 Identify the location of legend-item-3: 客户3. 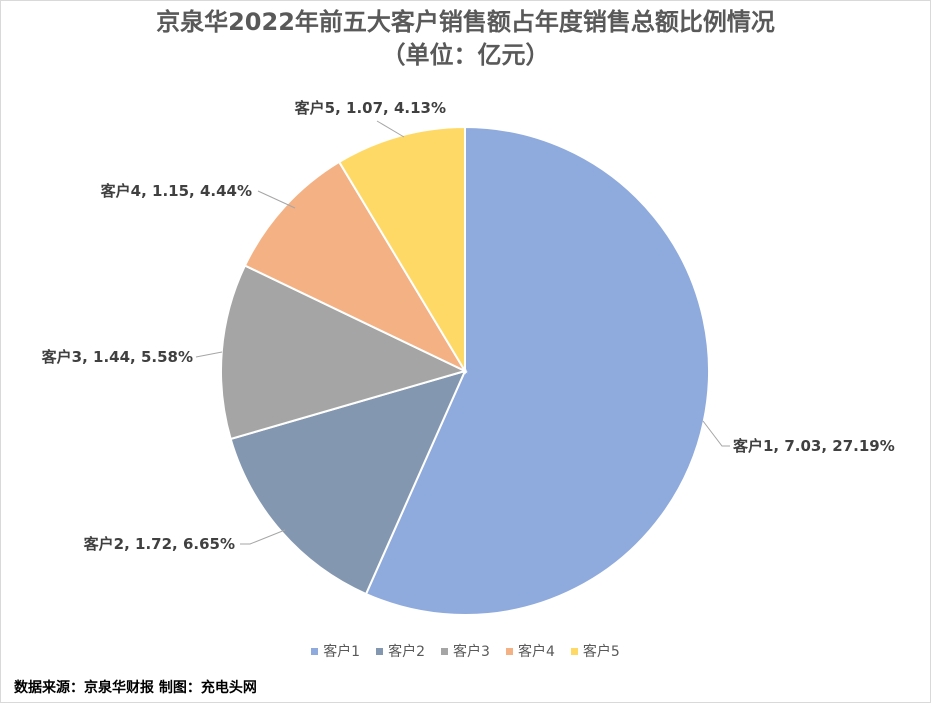
(465, 651).